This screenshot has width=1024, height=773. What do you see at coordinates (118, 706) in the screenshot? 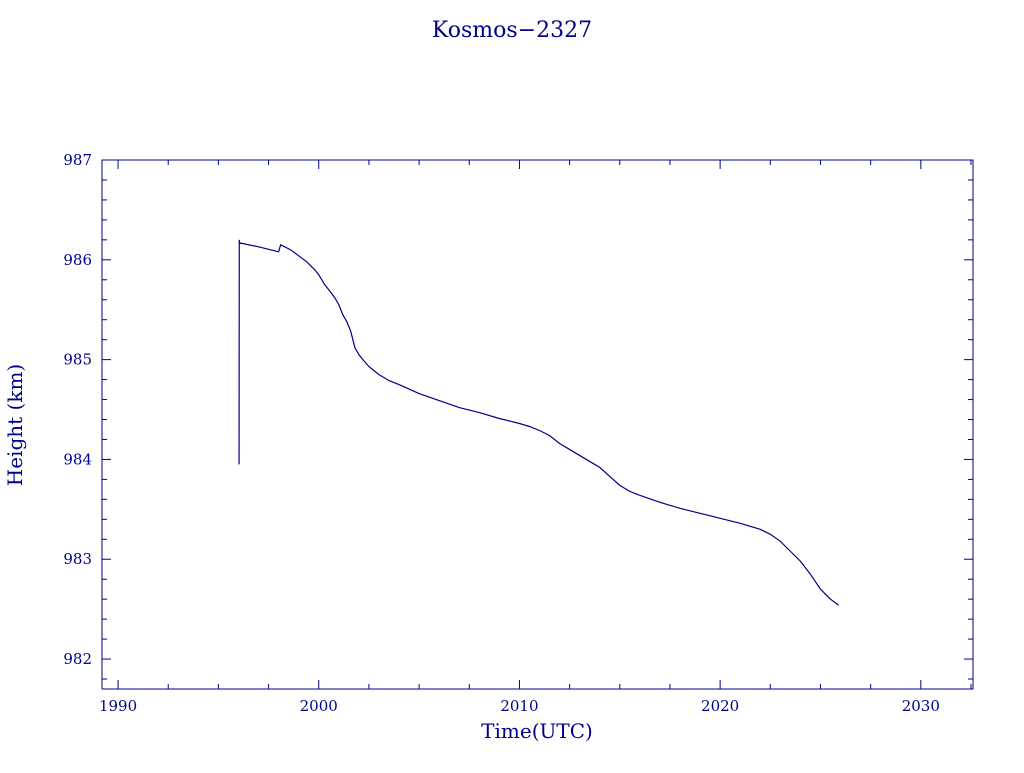
I see `x-tick-label: 1990` at bounding box center [118, 706].